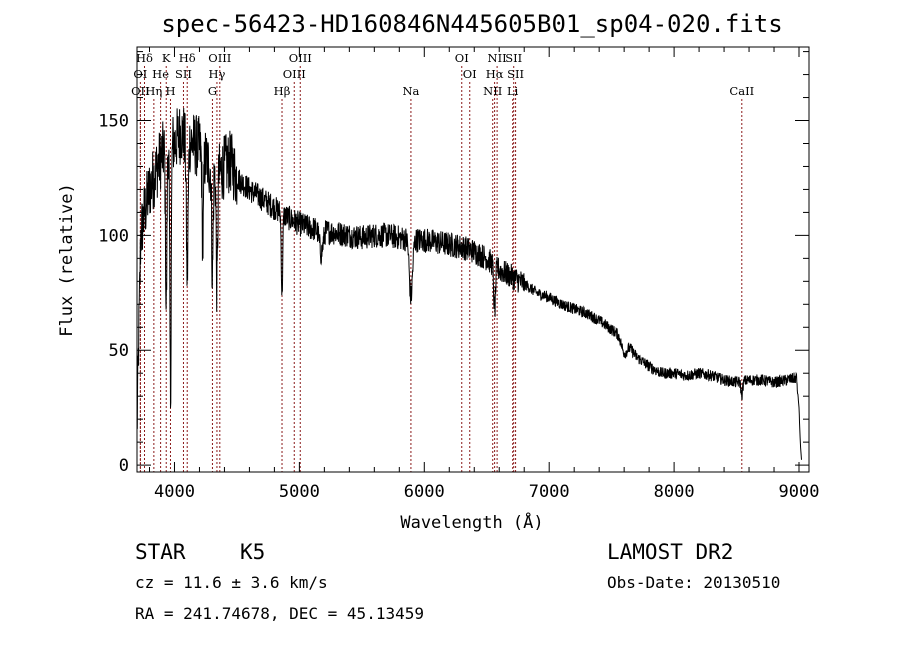 This screenshot has width=900, height=649. I want to click on spectral-line-label: Hγ, so click(216, 74).